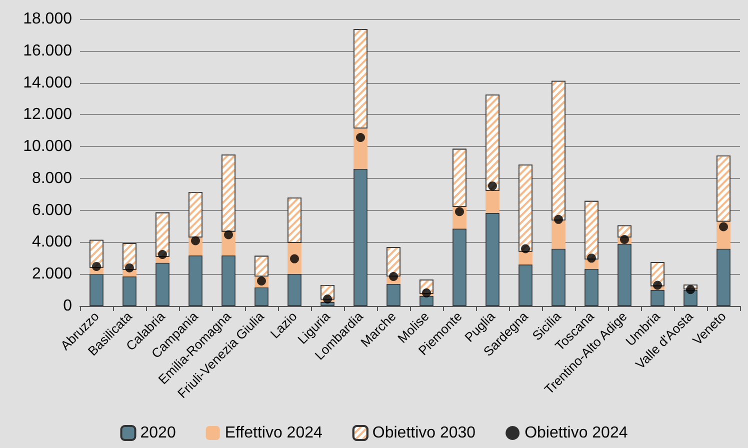  Describe the element at coordinates (47, 19) in the screenshot. I see `y-tick-label: 18.000` at that location.